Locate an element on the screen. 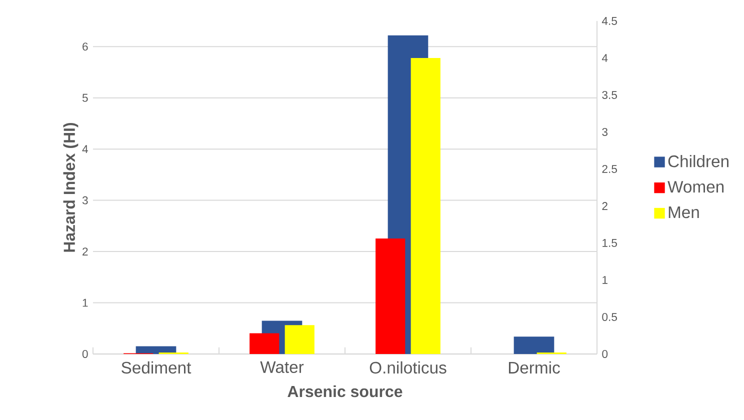 This screenshot has width=744, height=420. y-tick-label: 4 is located at coordinates (85, 149).